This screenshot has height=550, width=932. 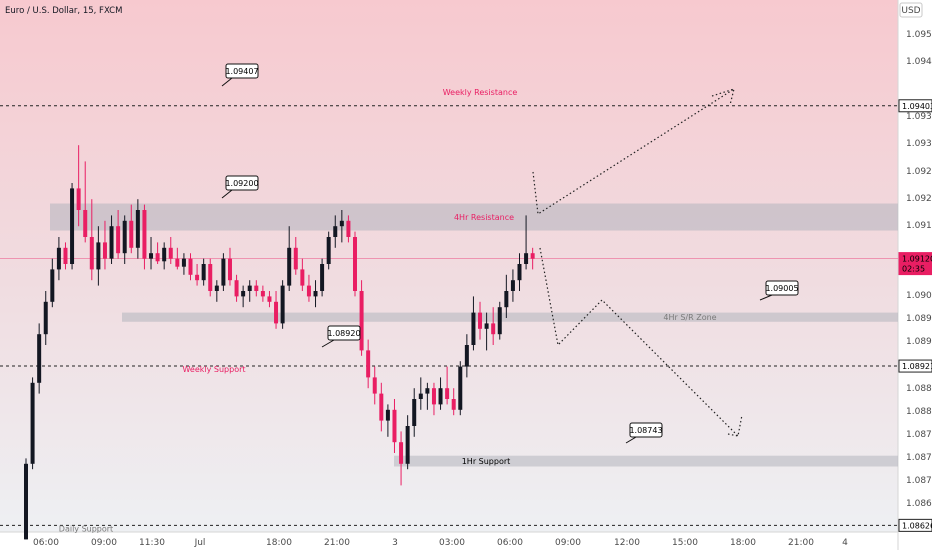 I want to click on y-tick-label: 1.09350, so click(x=919, y=117).